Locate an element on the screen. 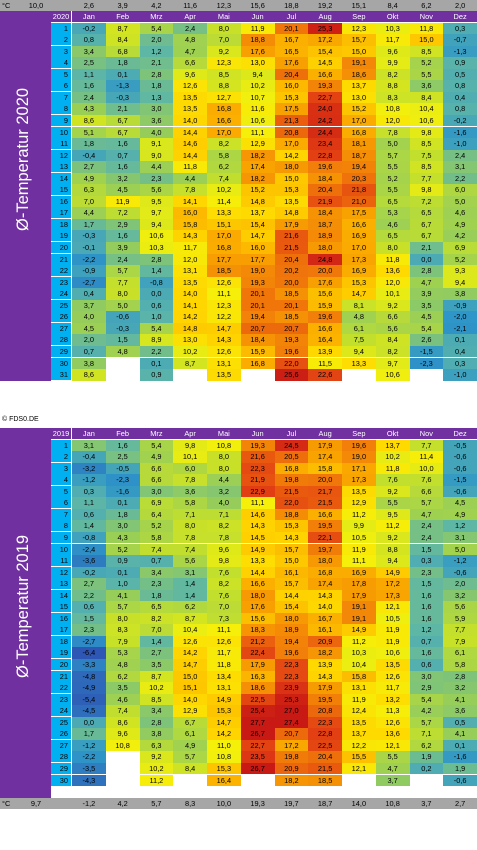  temperature-cell: 17,9 is located at coordinates (257, 665).